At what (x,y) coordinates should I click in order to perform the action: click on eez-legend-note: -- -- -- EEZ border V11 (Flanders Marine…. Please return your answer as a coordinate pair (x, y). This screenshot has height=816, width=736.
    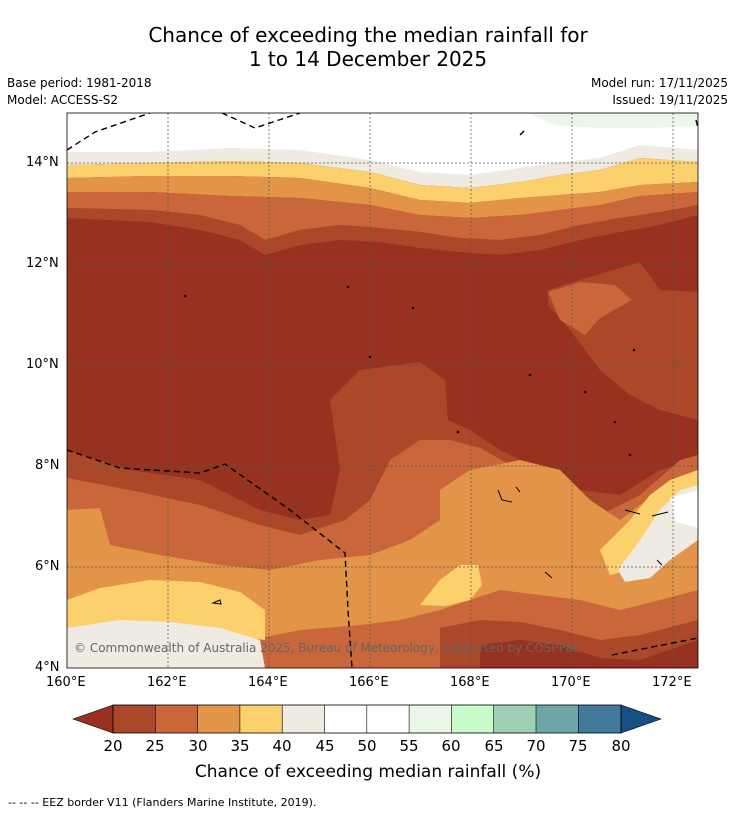
    Looking at the image, I should click on (162, 802).